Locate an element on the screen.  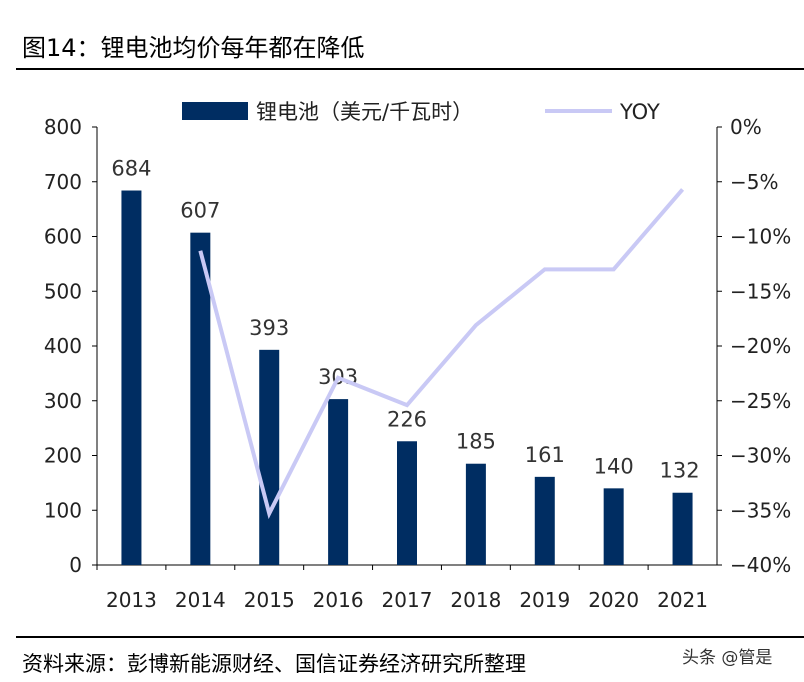
y2-tick-label: −35% is located at coordinates (760, 510).